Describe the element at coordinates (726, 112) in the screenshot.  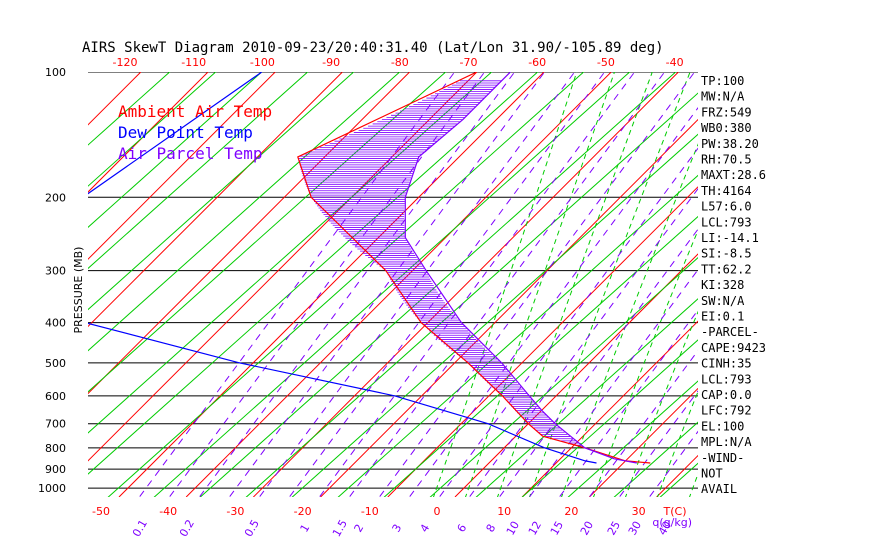
I see `index-entry: FRZ:549` at that location.